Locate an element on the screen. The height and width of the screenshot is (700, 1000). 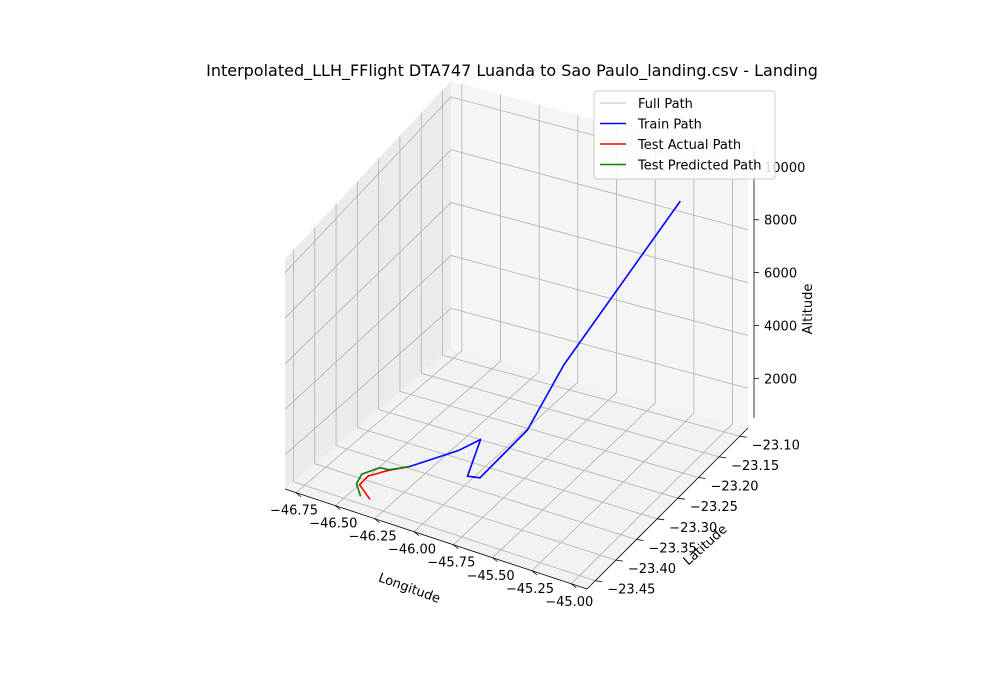
x-axis-label: Longitude is located at coordinates (409, 589).